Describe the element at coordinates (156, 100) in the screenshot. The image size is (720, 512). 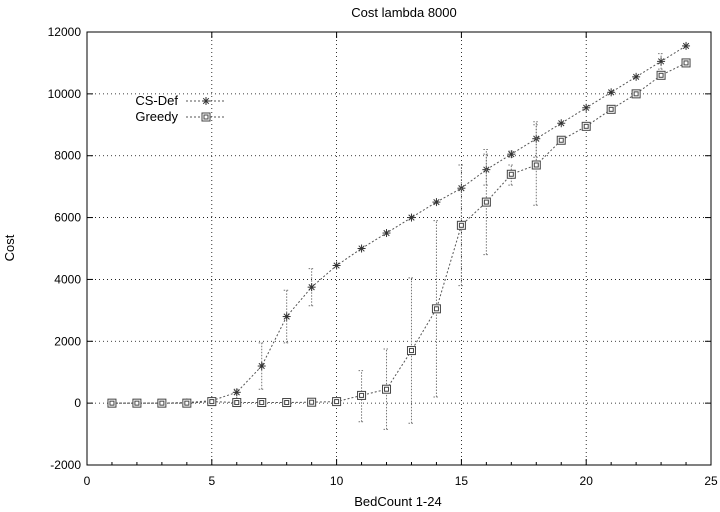
I see `legend-label: CS-Def` at that location.